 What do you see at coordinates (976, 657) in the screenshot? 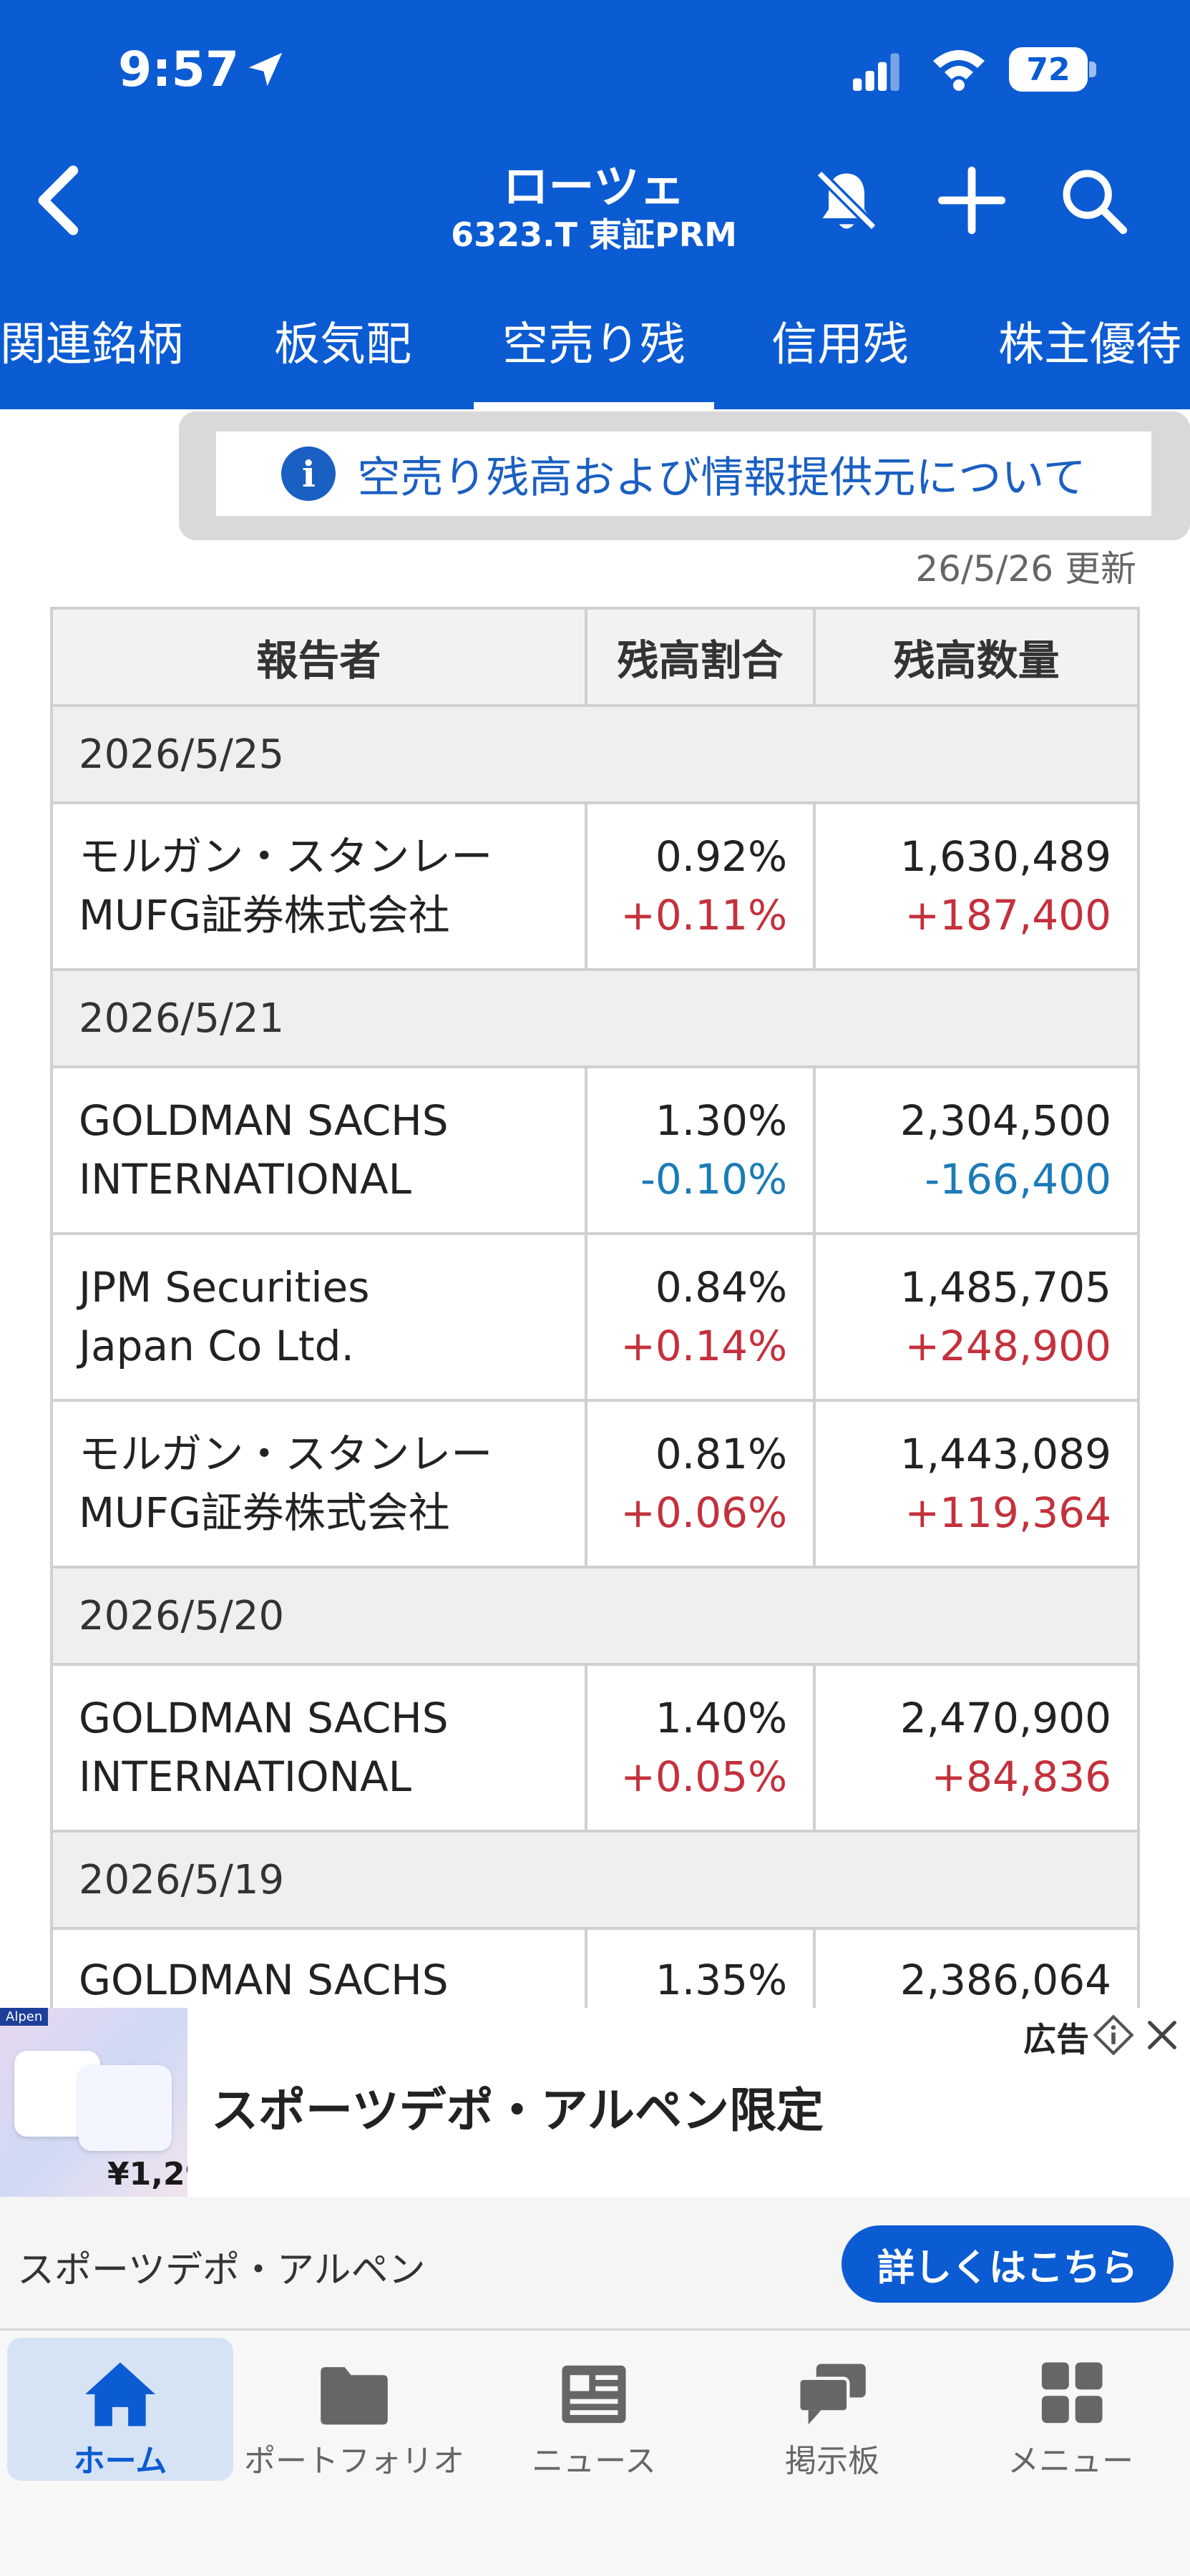
I see `header-balance-quantity: 残高数量` at bounding box center [976, 657].